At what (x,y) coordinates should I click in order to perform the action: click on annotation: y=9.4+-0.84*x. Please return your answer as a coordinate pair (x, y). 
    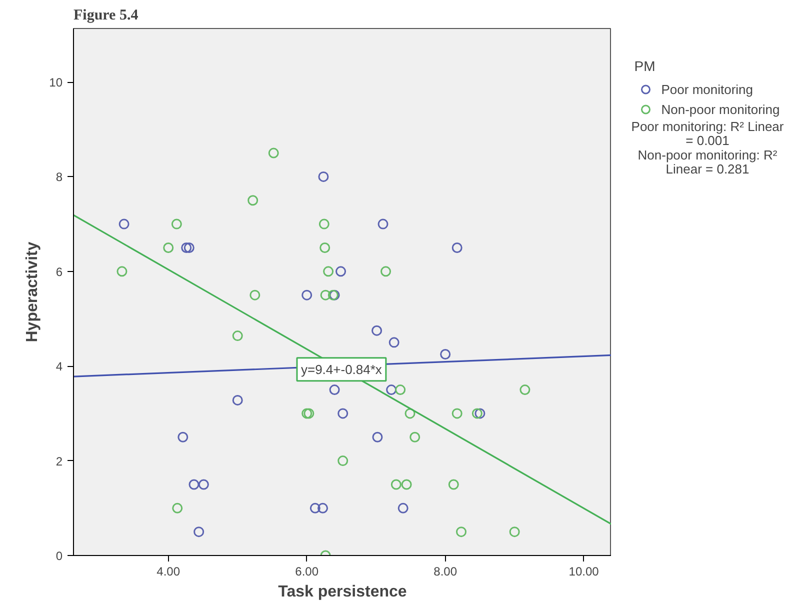
    Looking at the image, I should click on (341, 369).